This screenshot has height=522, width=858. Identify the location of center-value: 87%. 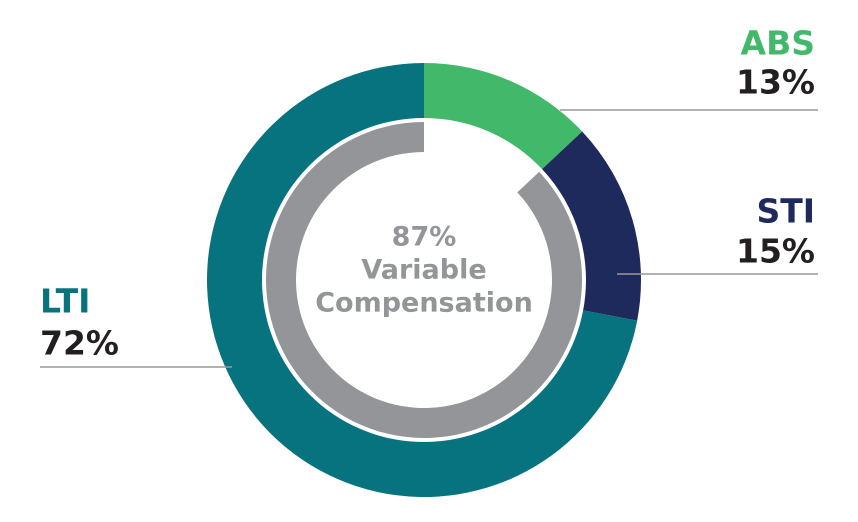
(424, 237).